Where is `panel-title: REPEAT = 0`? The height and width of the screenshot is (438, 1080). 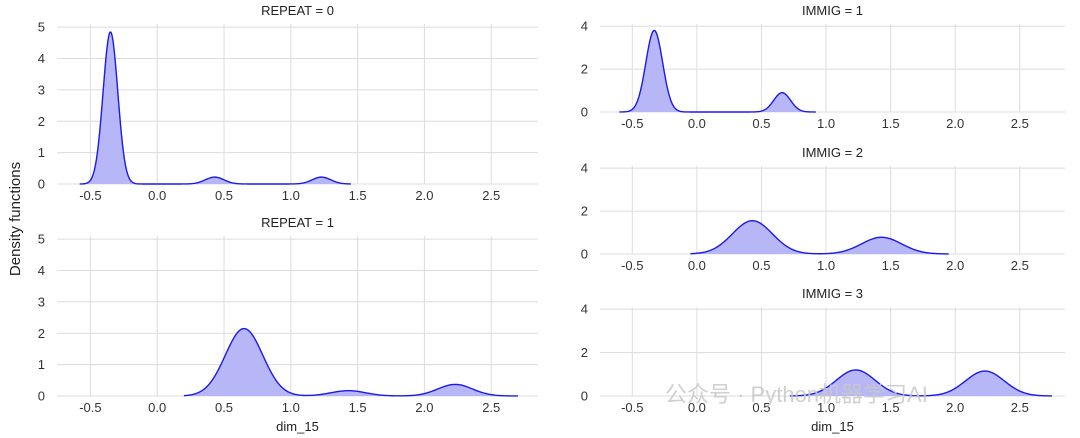
panel-title: REPEAT = 0 is located at coordinates (297, 10).